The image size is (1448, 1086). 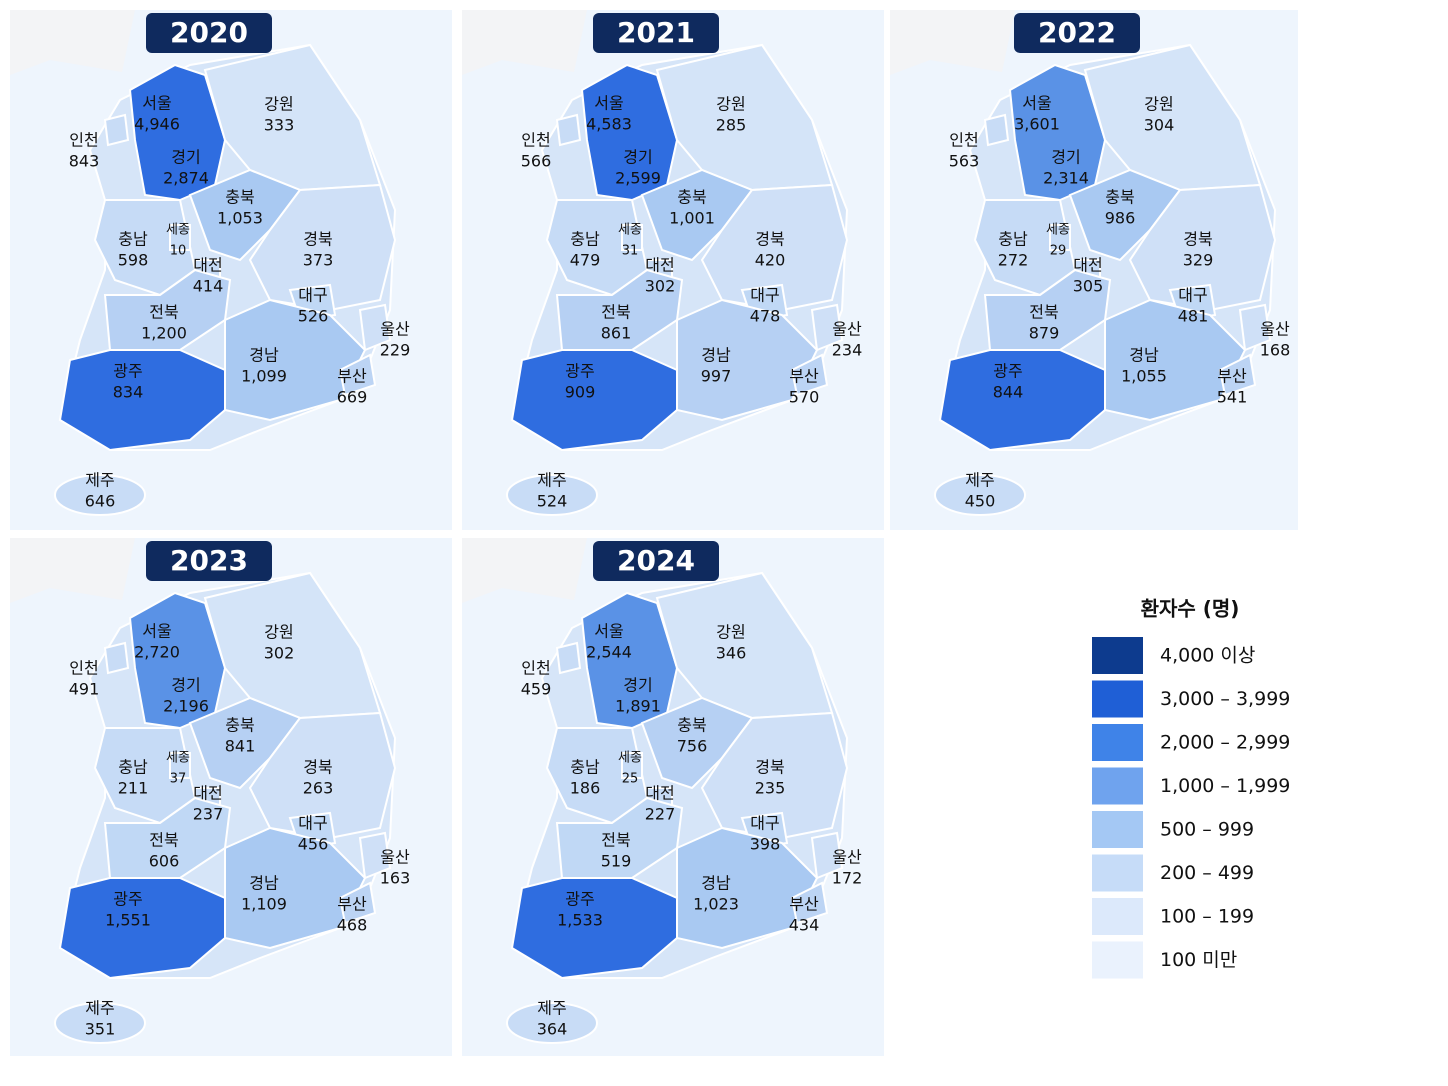 I want to click on legend-label: 500 – 999, so click(x=1207, y=830).